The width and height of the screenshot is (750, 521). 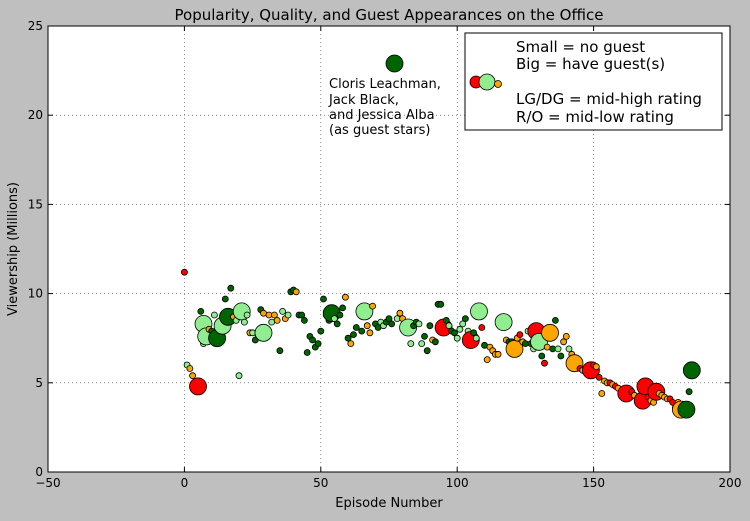 What do you see at coordinates (609, 99) in the screenshot?
I see `legend-line-4: LG/DG = mid-high rating` at bounding box center [609, 99].